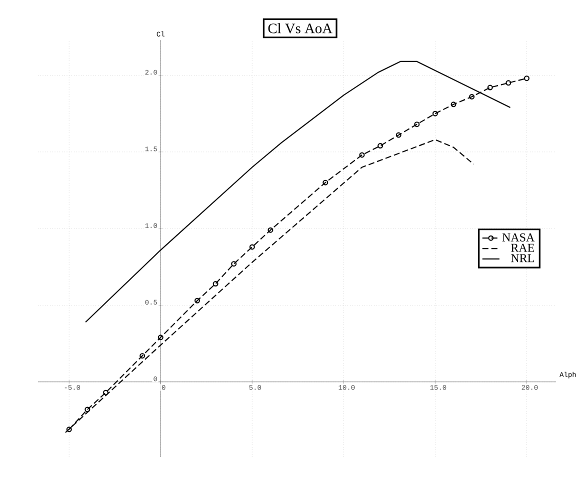 This screenshot has width=583, height=480. What do you see at coordinates (522, 248) in the screenshot?
I see `legend-label: RAE` at bounding box center [522, 248].